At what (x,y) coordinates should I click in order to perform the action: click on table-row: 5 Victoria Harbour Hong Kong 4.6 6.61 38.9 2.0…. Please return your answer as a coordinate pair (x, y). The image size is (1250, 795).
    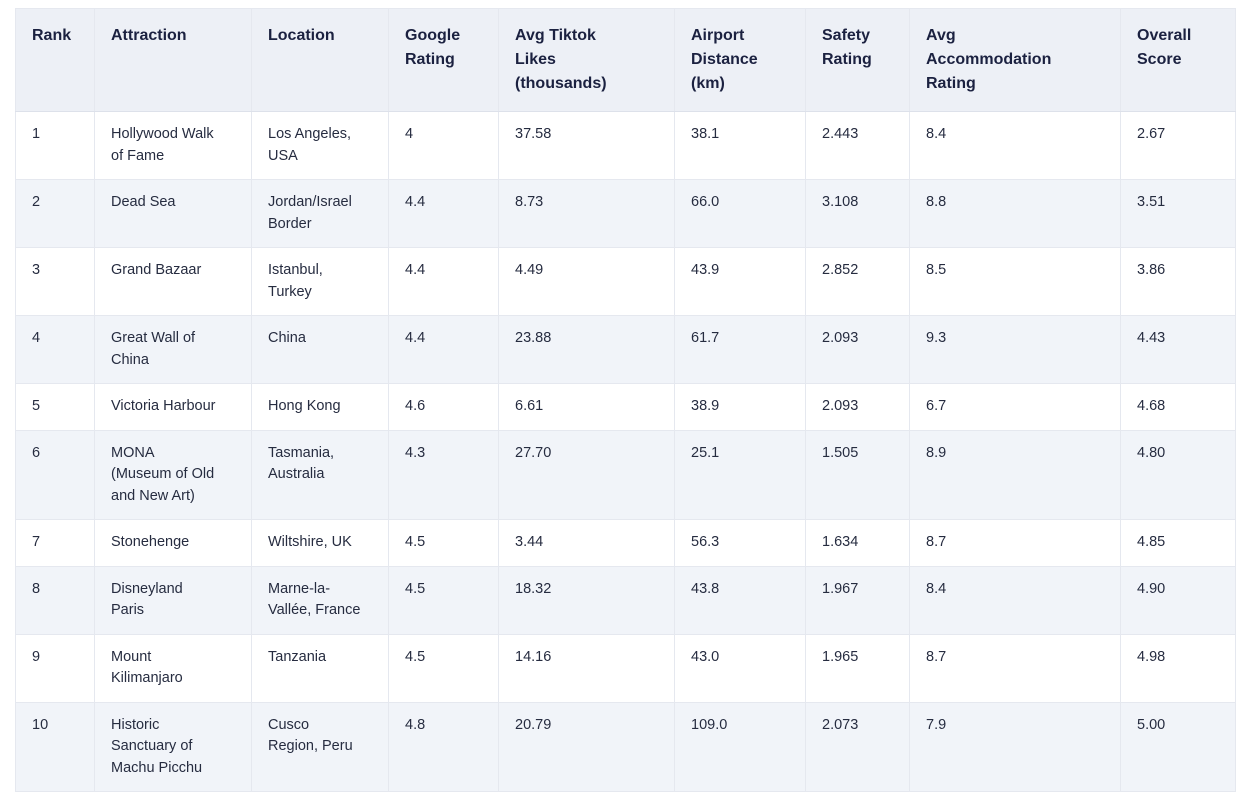
    Looking at the image, I should click on (625, 407).